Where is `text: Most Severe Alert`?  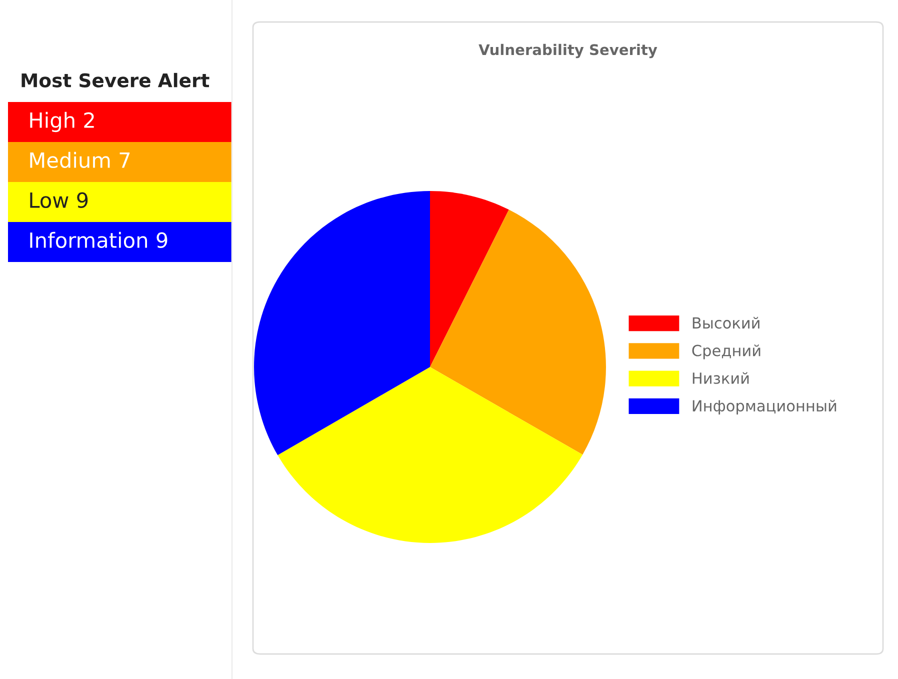
text: Most Severe Alert is located at coordinates (116, 80).